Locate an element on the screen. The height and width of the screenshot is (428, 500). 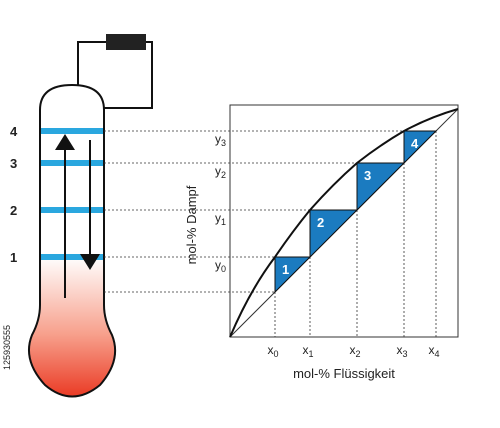
x-label: x1 is located at coordinates (307, 351).